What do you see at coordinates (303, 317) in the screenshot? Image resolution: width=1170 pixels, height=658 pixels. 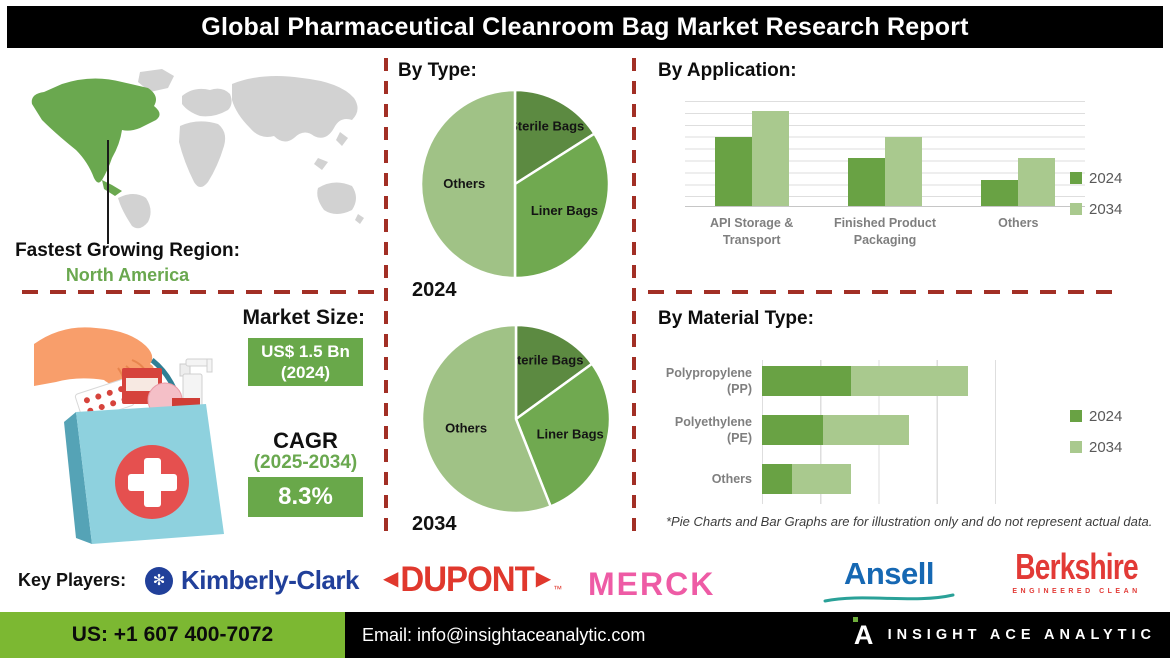 I see `market-size-label: Market Size:` at bounding box center [303, 317].